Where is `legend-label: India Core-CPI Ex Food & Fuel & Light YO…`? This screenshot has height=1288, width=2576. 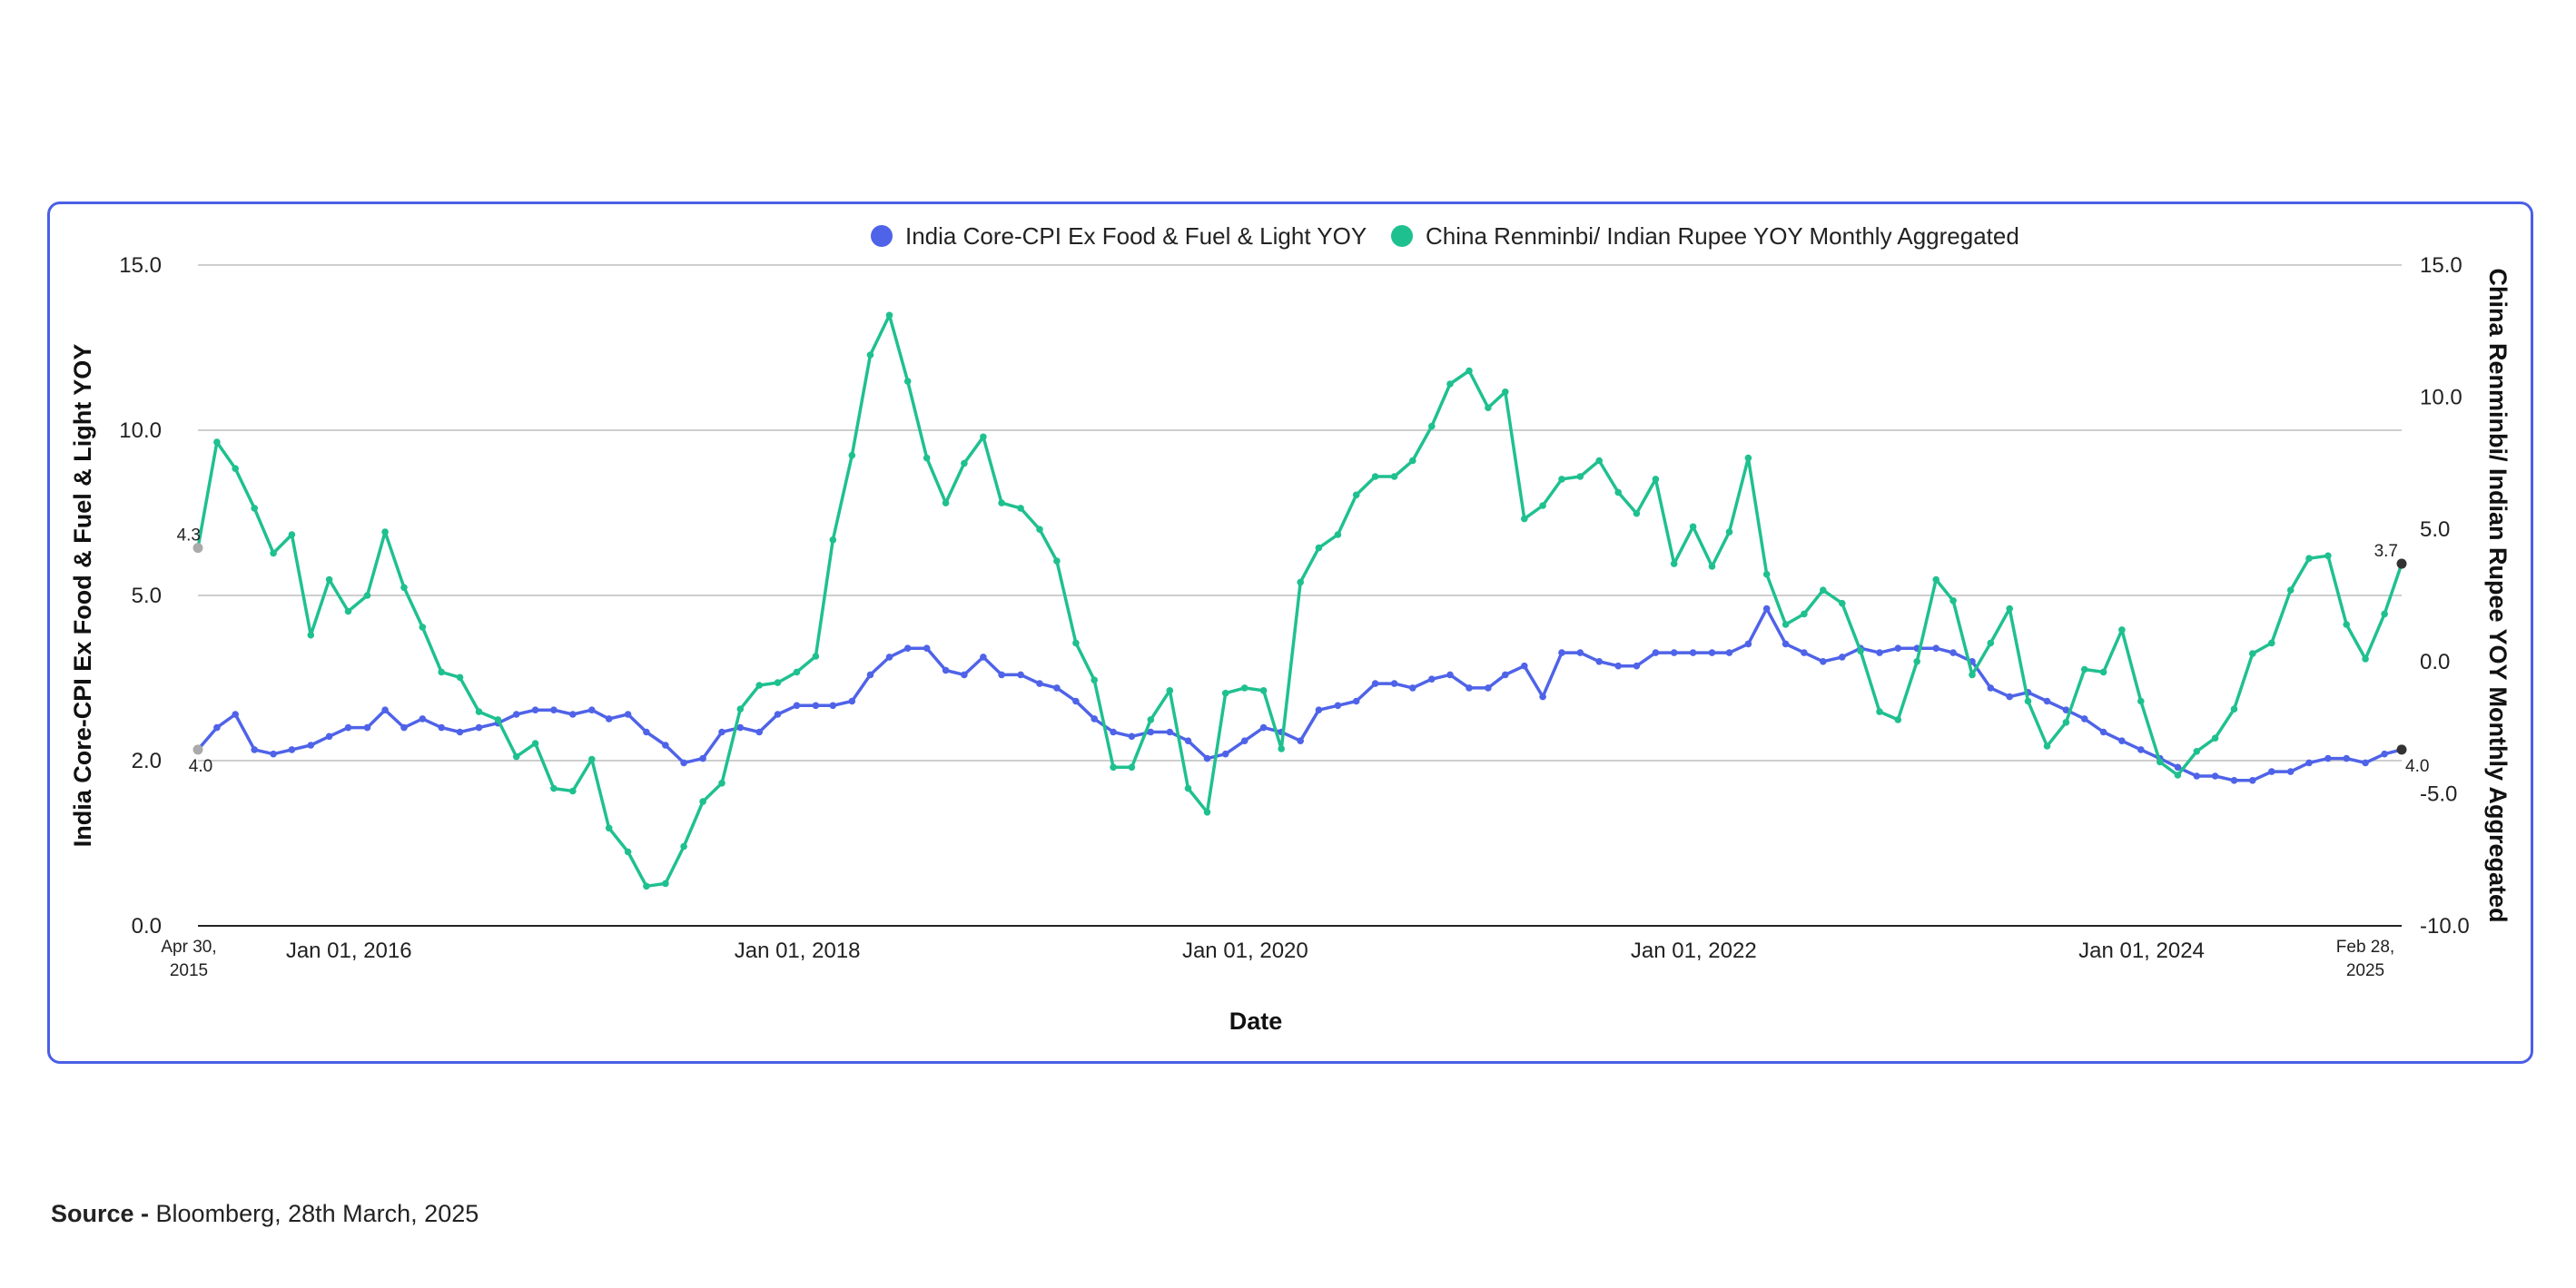 legend-label: India Core-CPI Ex Food & Fuel & Light YO… is located at coordinates (1136, 236).